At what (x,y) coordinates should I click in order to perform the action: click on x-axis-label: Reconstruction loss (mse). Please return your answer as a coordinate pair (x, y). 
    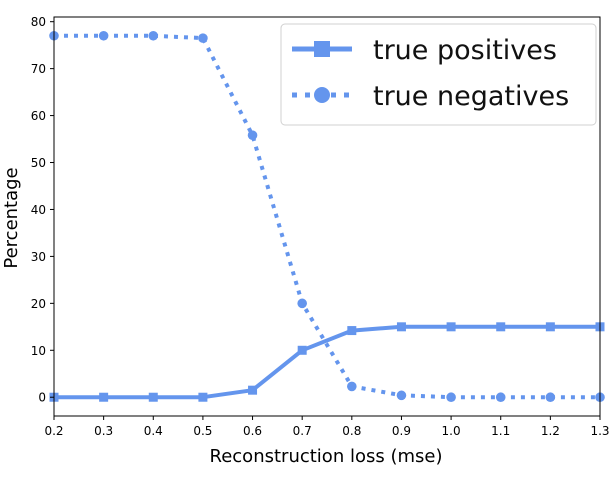
    Looking at the image, I should click on (326, 456).